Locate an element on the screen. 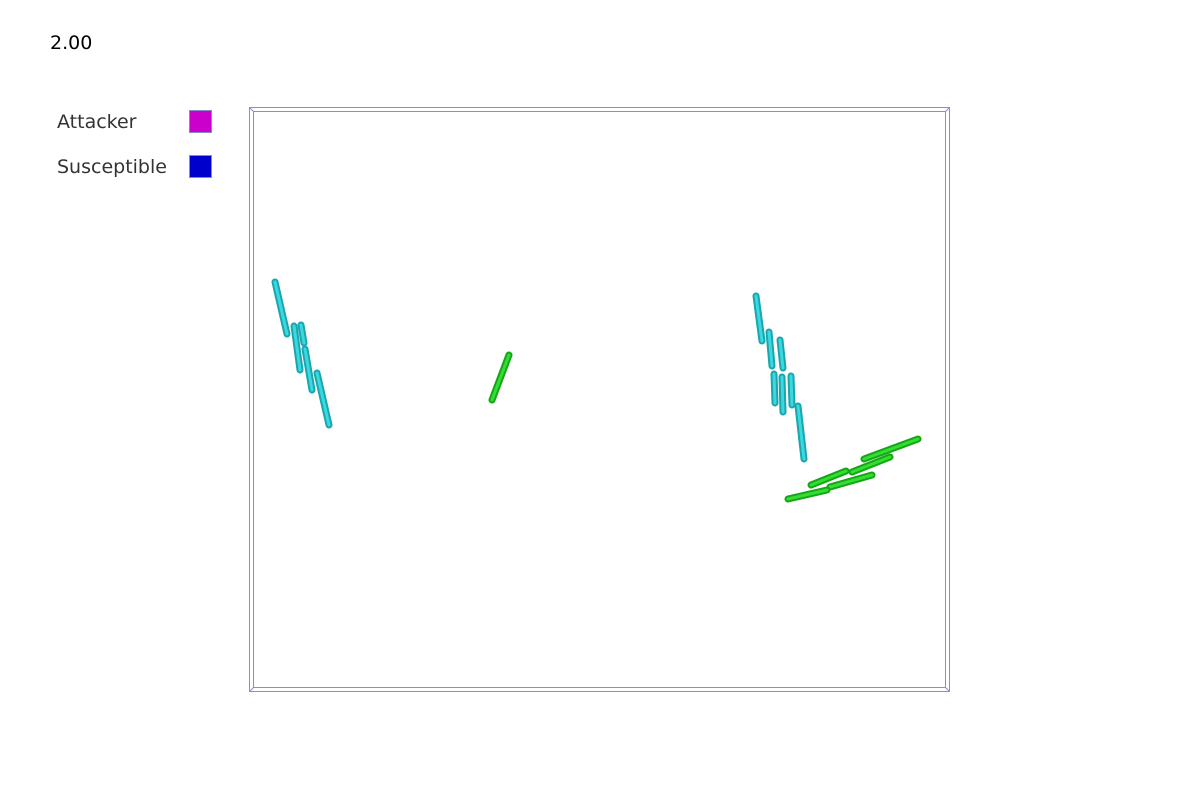 Image resolution: width=1200 pixels, height=800 pixels. legend-label-attacker: Attacker is located at coordinates (97, 122).